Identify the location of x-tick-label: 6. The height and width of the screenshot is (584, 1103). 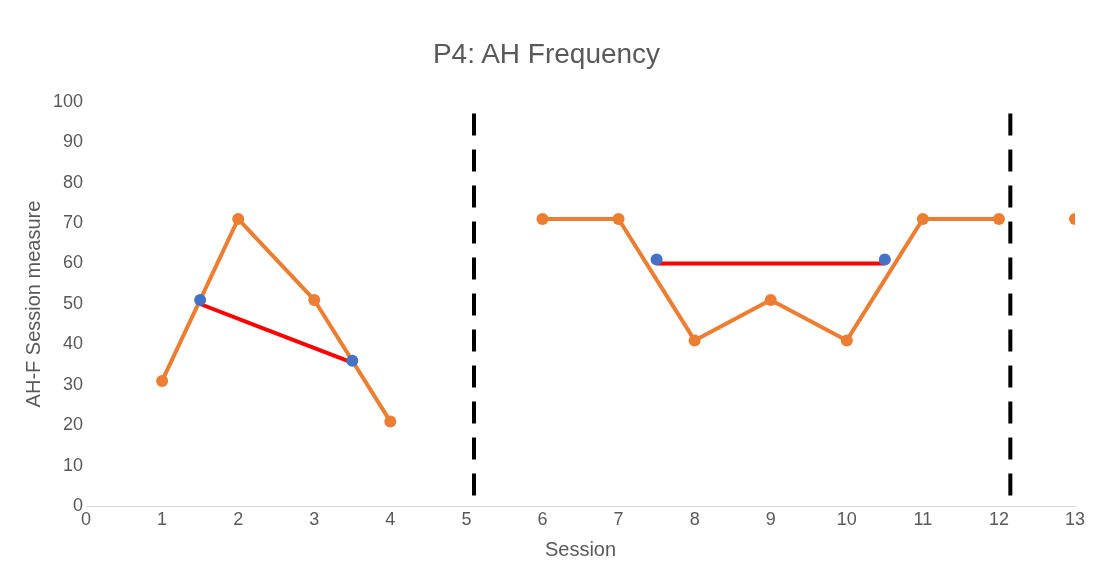
(542, 519).